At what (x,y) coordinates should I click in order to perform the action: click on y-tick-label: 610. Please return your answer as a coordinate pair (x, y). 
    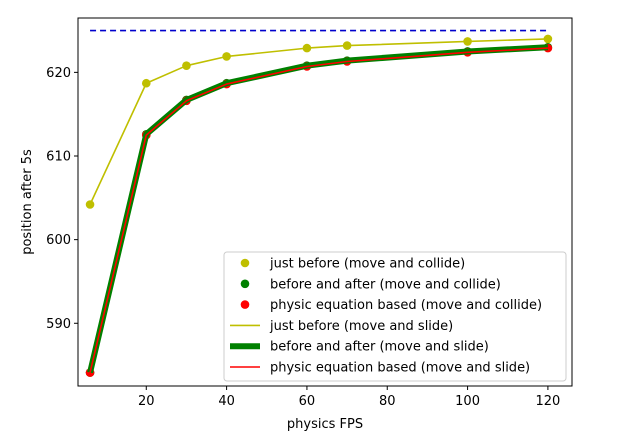
    Looking at the image, I should click on (58, 157).